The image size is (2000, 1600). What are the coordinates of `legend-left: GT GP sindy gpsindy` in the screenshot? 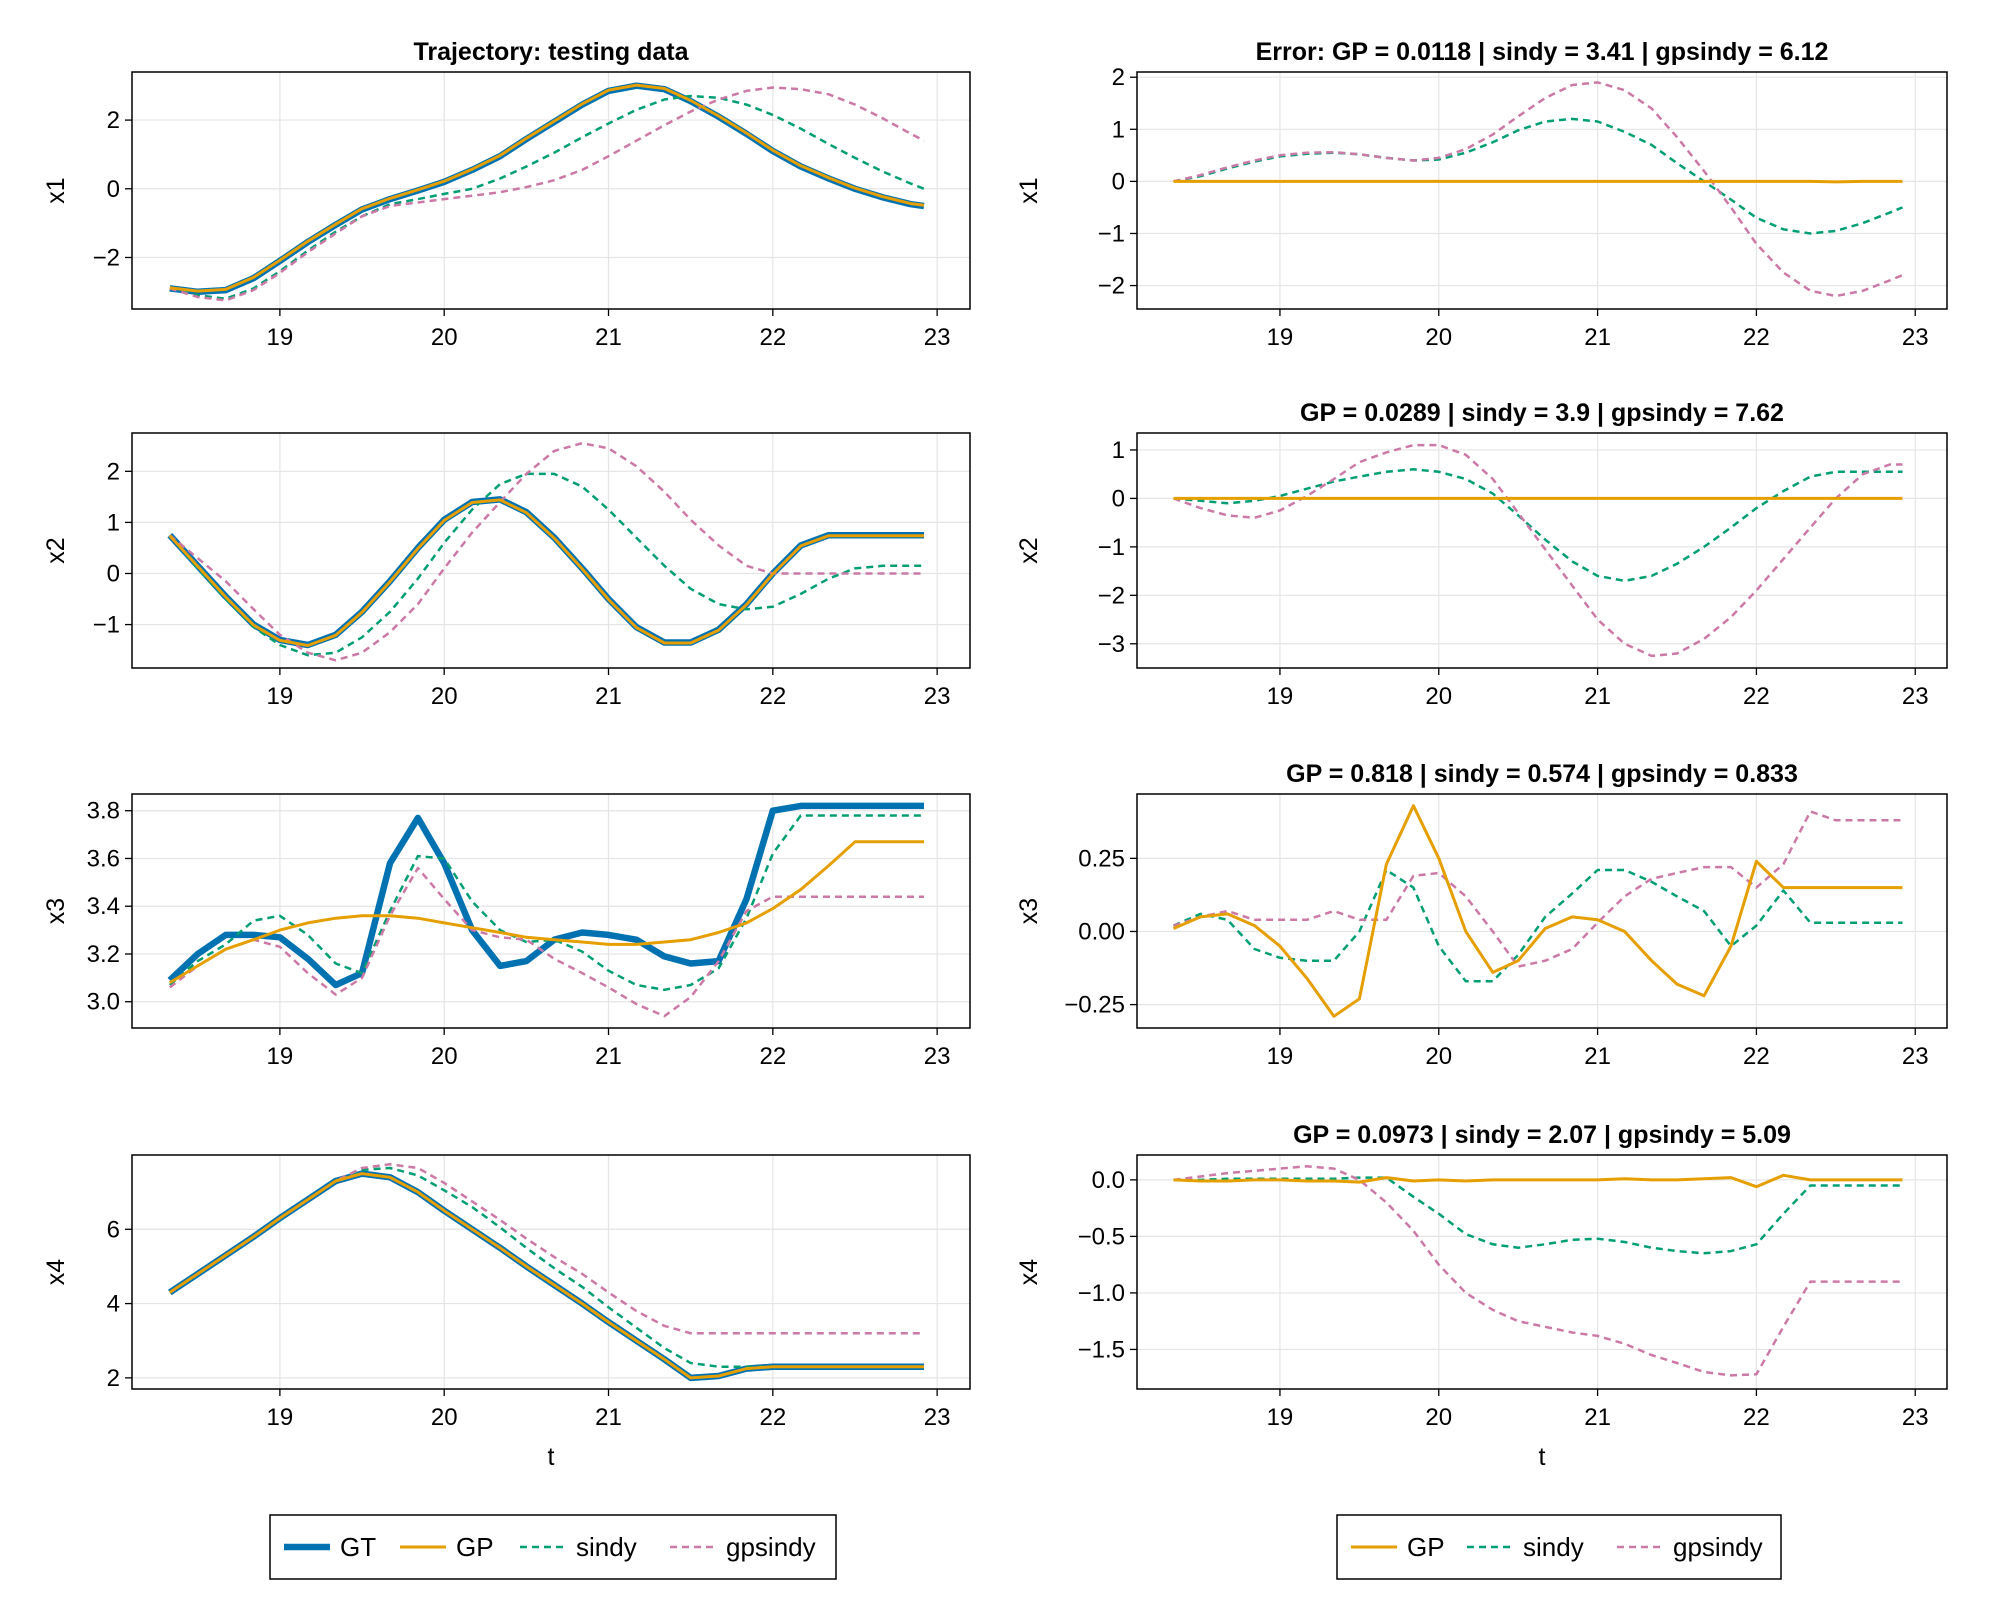 It's located at (553, 1547).